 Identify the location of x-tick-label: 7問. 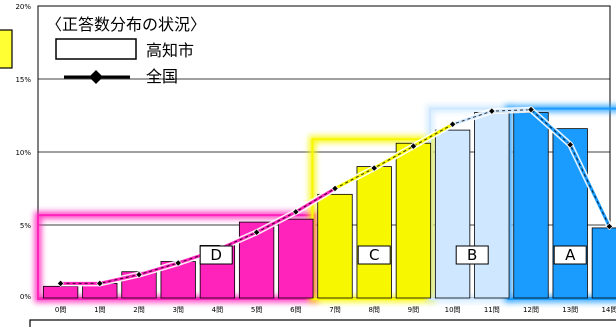
(334, 310).